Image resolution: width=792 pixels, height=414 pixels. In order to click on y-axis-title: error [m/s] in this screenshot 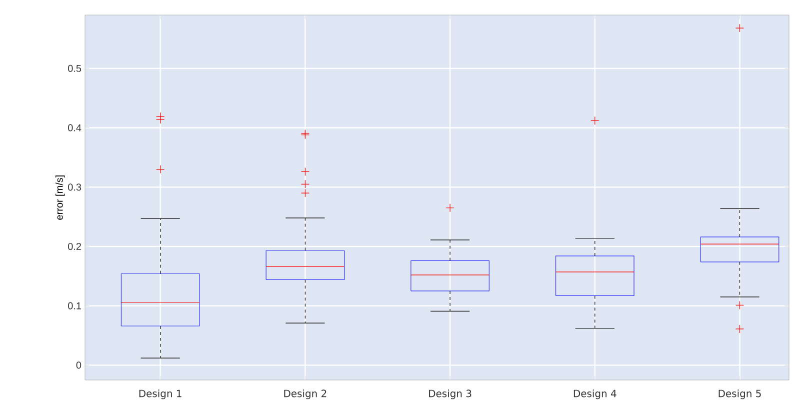, I will do `click(60, 198)`.